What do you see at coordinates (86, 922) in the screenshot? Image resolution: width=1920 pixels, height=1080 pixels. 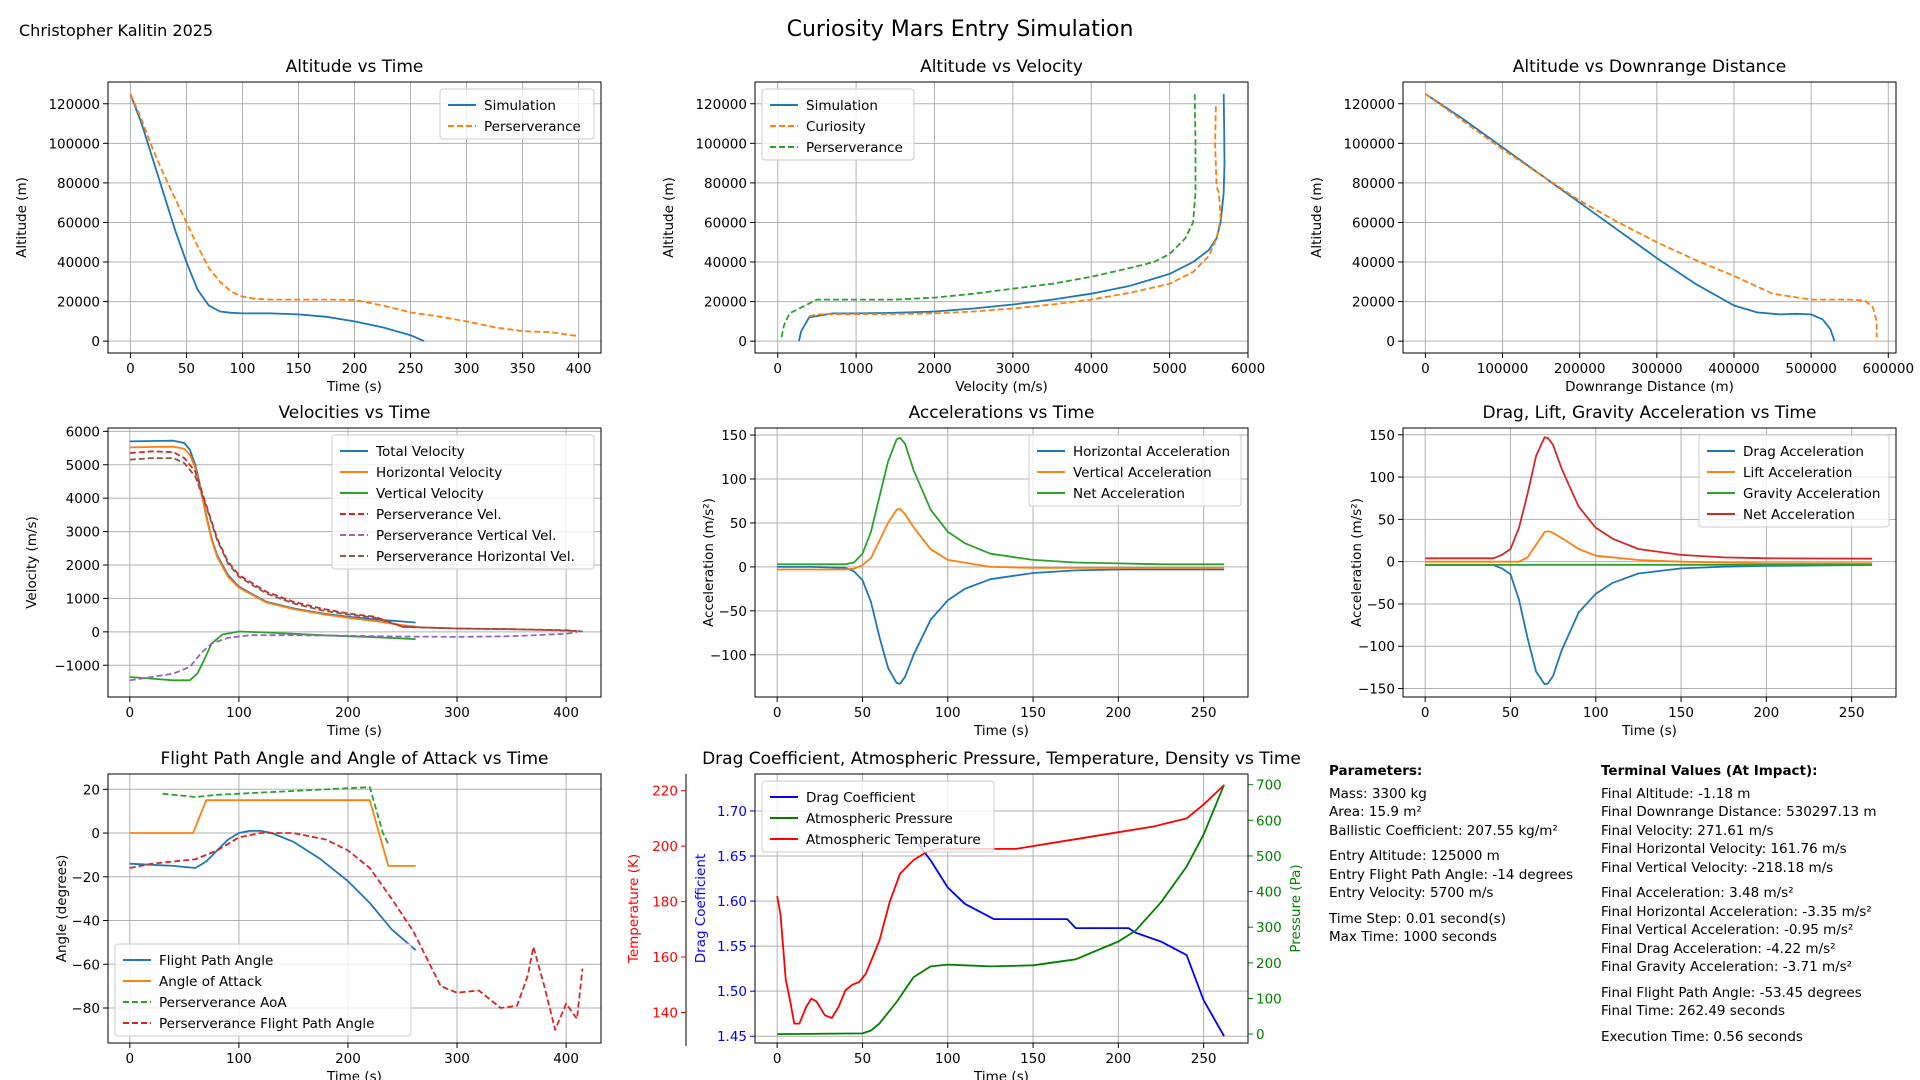 I see `y-tick-label: −40` at bounding box center [86, 922].